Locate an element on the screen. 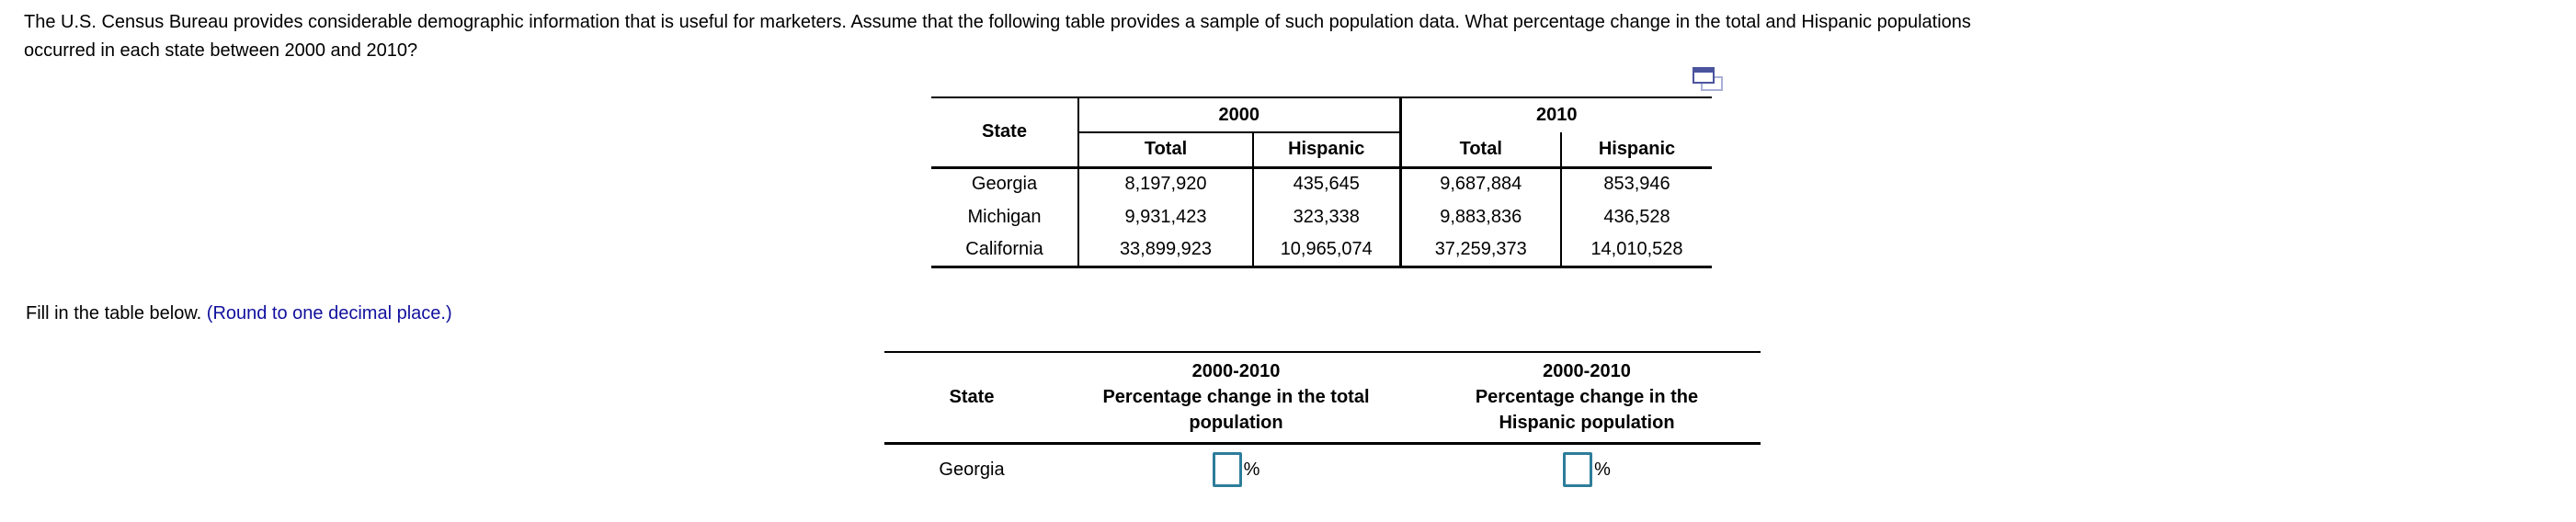  column-group-2000: 2000 is located at coordinates (1240, 115).